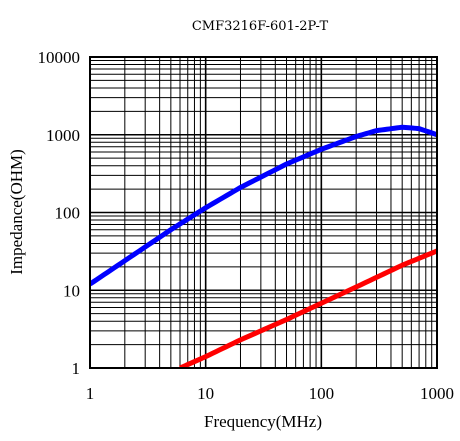 This screenshot has width=460, height=441. What do you see at coordinates (260, 26) in the screenshot?
I see `chart-title: CMF3216F-601-2P-T` at bounding box center [260, 26].